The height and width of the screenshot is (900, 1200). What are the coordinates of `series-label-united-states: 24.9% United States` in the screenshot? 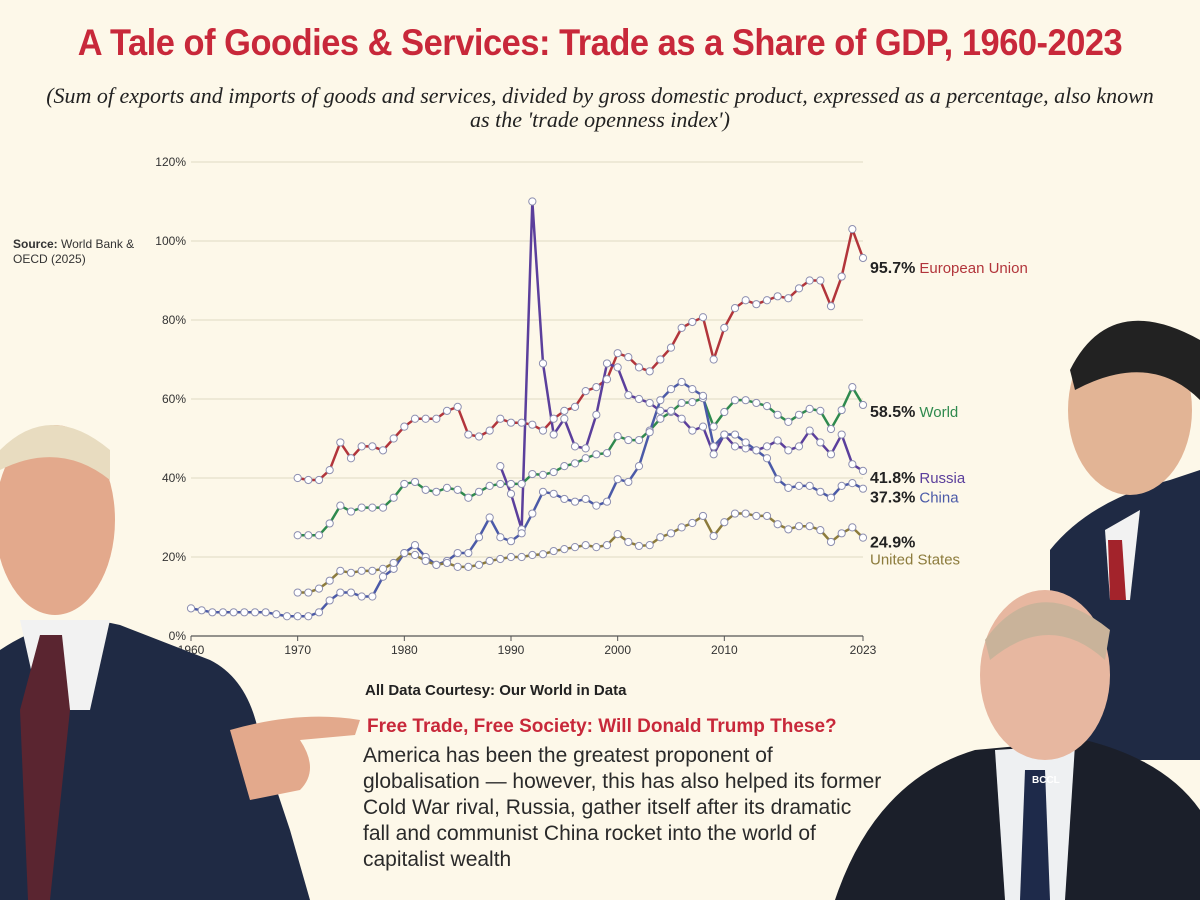 It's located at (915, 552).